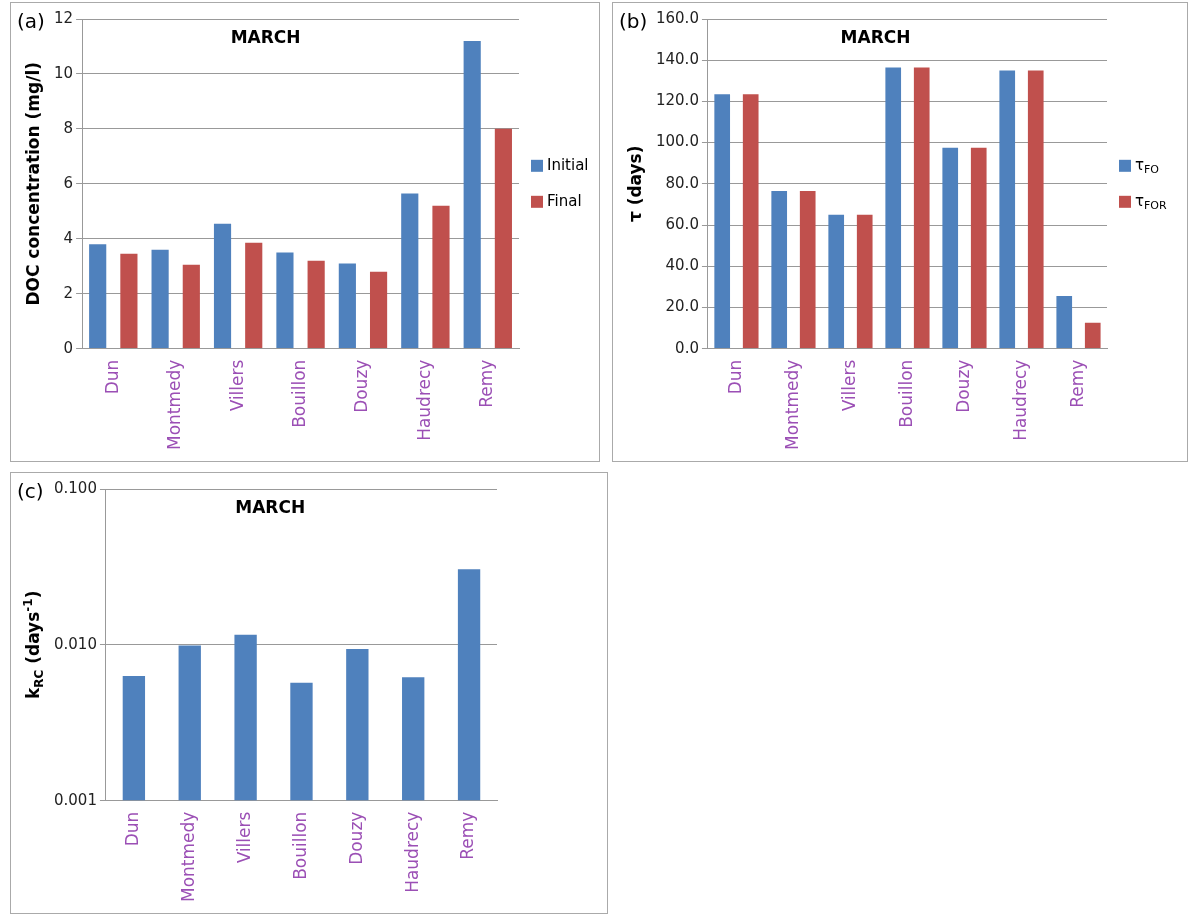  What do you see at coordinates (75, 487) in the screenshot?
I see `y-tick-label: 0.100` at bounding box center [75, 487].